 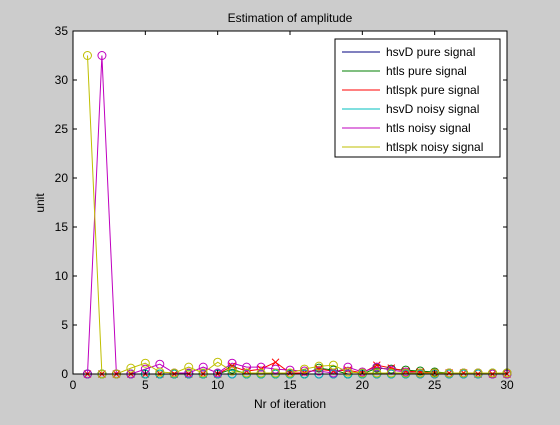 I want to click on x-tick-label: 25, so click(x=435, y=385).